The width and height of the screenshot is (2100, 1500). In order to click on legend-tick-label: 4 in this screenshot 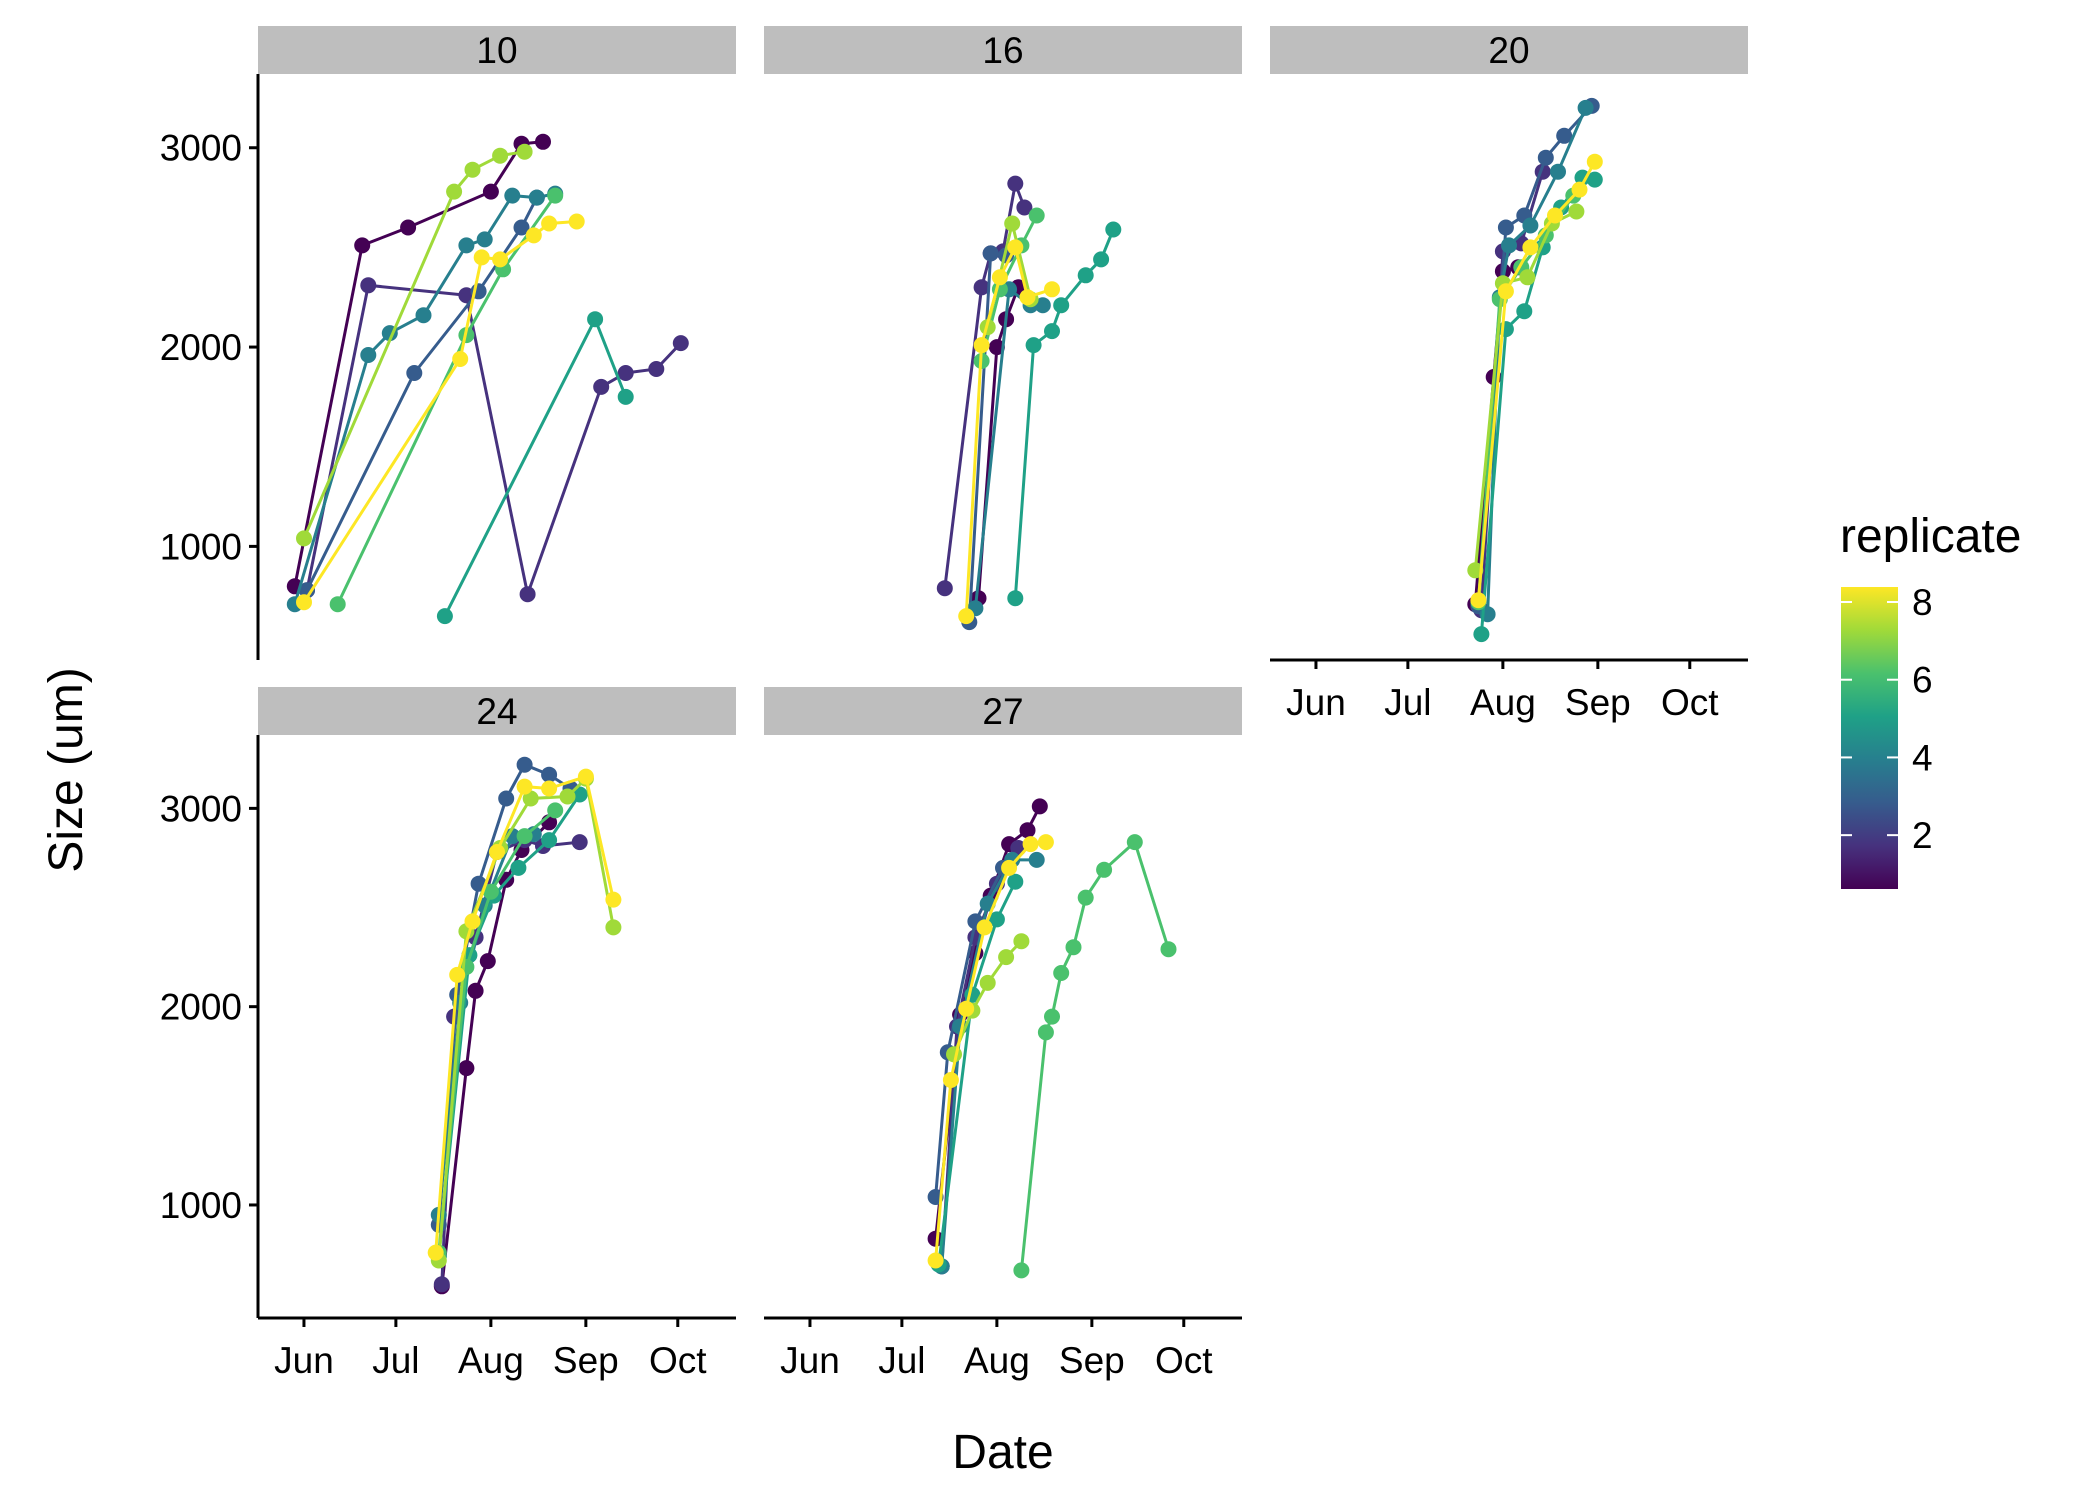, I will do `click(1922, 757)`.